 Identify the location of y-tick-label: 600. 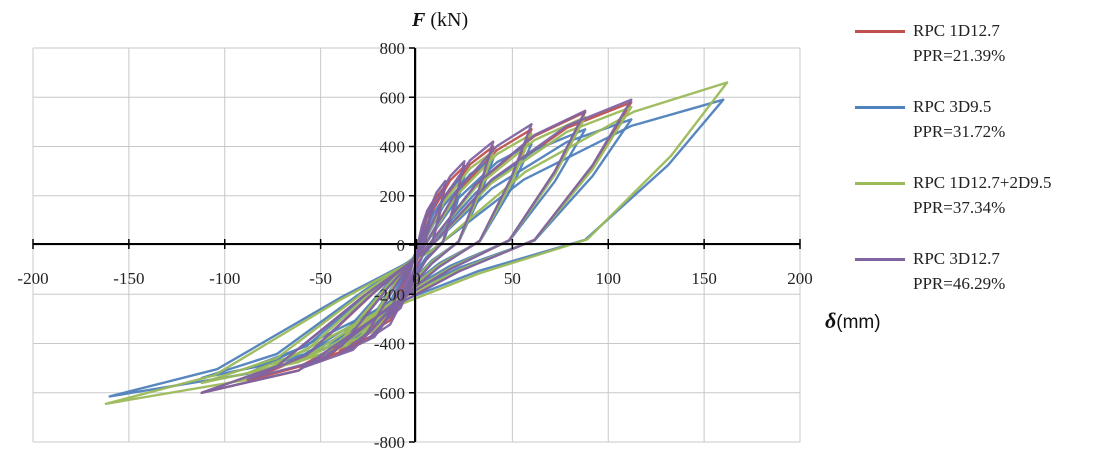
(393, 97).